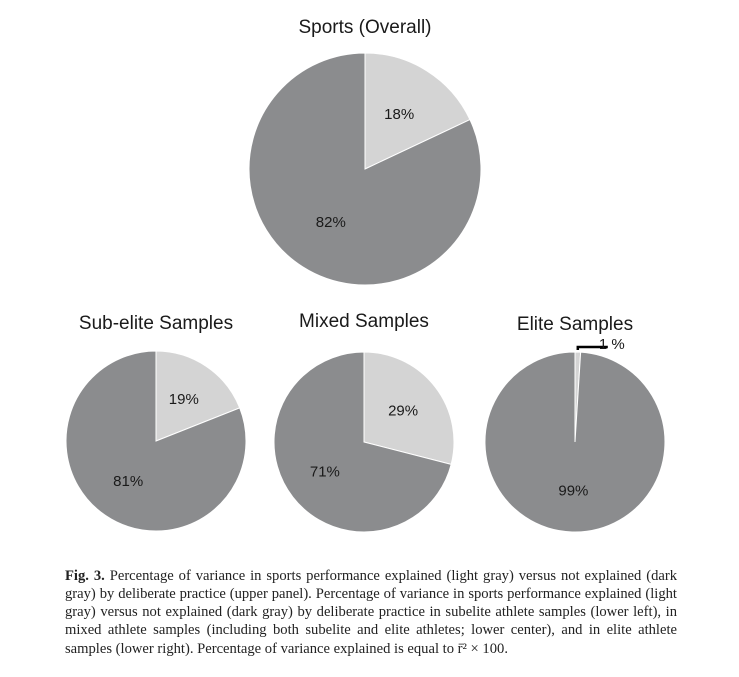  I want to click on pie-title-mixed: Mixed Samples, so click(364, 321).